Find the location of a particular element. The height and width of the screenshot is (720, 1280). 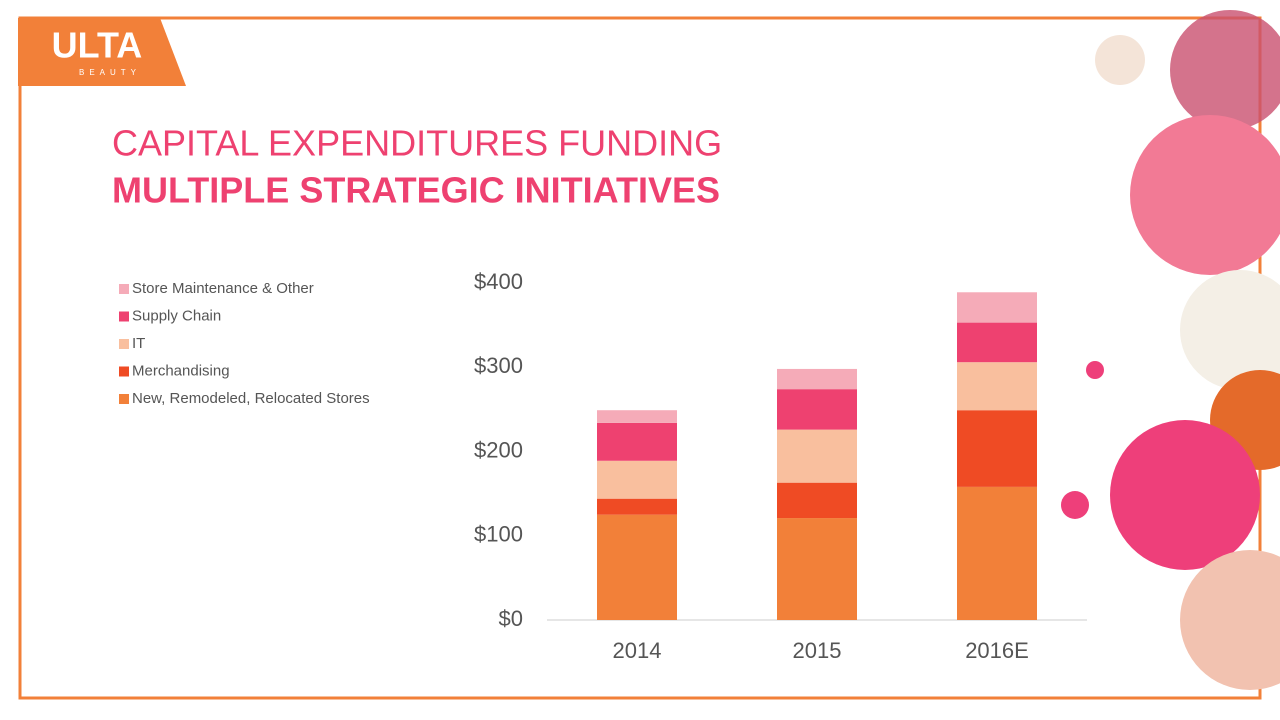

y-tick-label: $0 is located at coordinates (511, 618).